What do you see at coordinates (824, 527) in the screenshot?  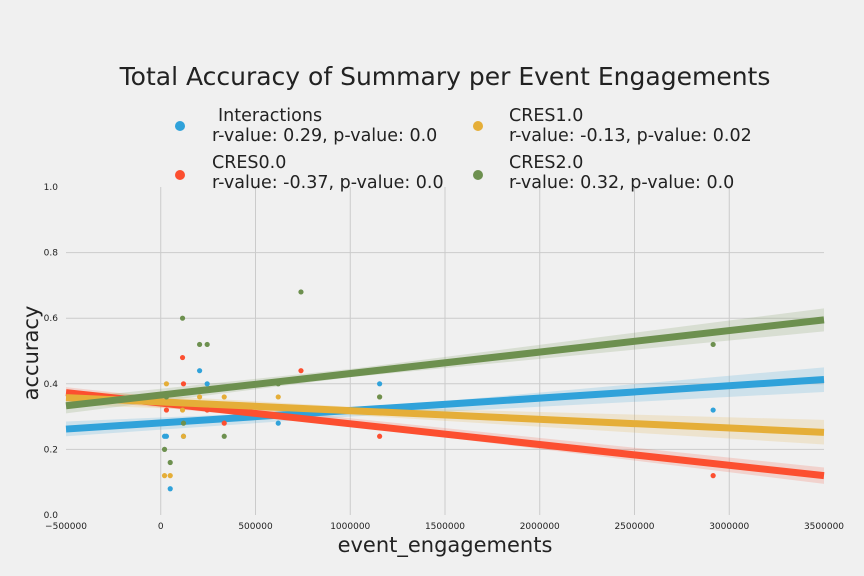 I see `x-tick-label: 3500000` at bounding box center [824, 527].